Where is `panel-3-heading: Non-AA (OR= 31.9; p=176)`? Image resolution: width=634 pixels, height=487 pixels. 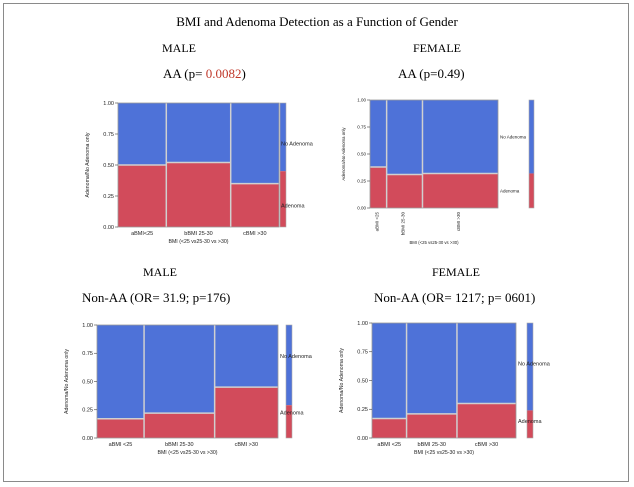 panel-3-heading: Non-AA (OR= 31.9; p=176) is located at coordinates (156, 297).